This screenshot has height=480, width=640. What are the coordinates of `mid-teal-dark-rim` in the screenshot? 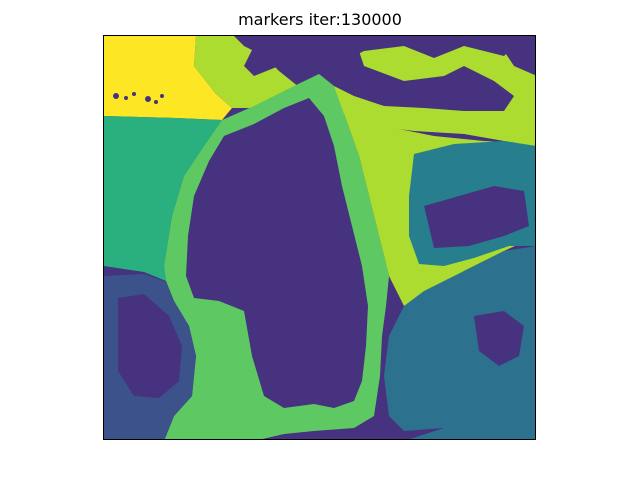 It's located at (414, 427).